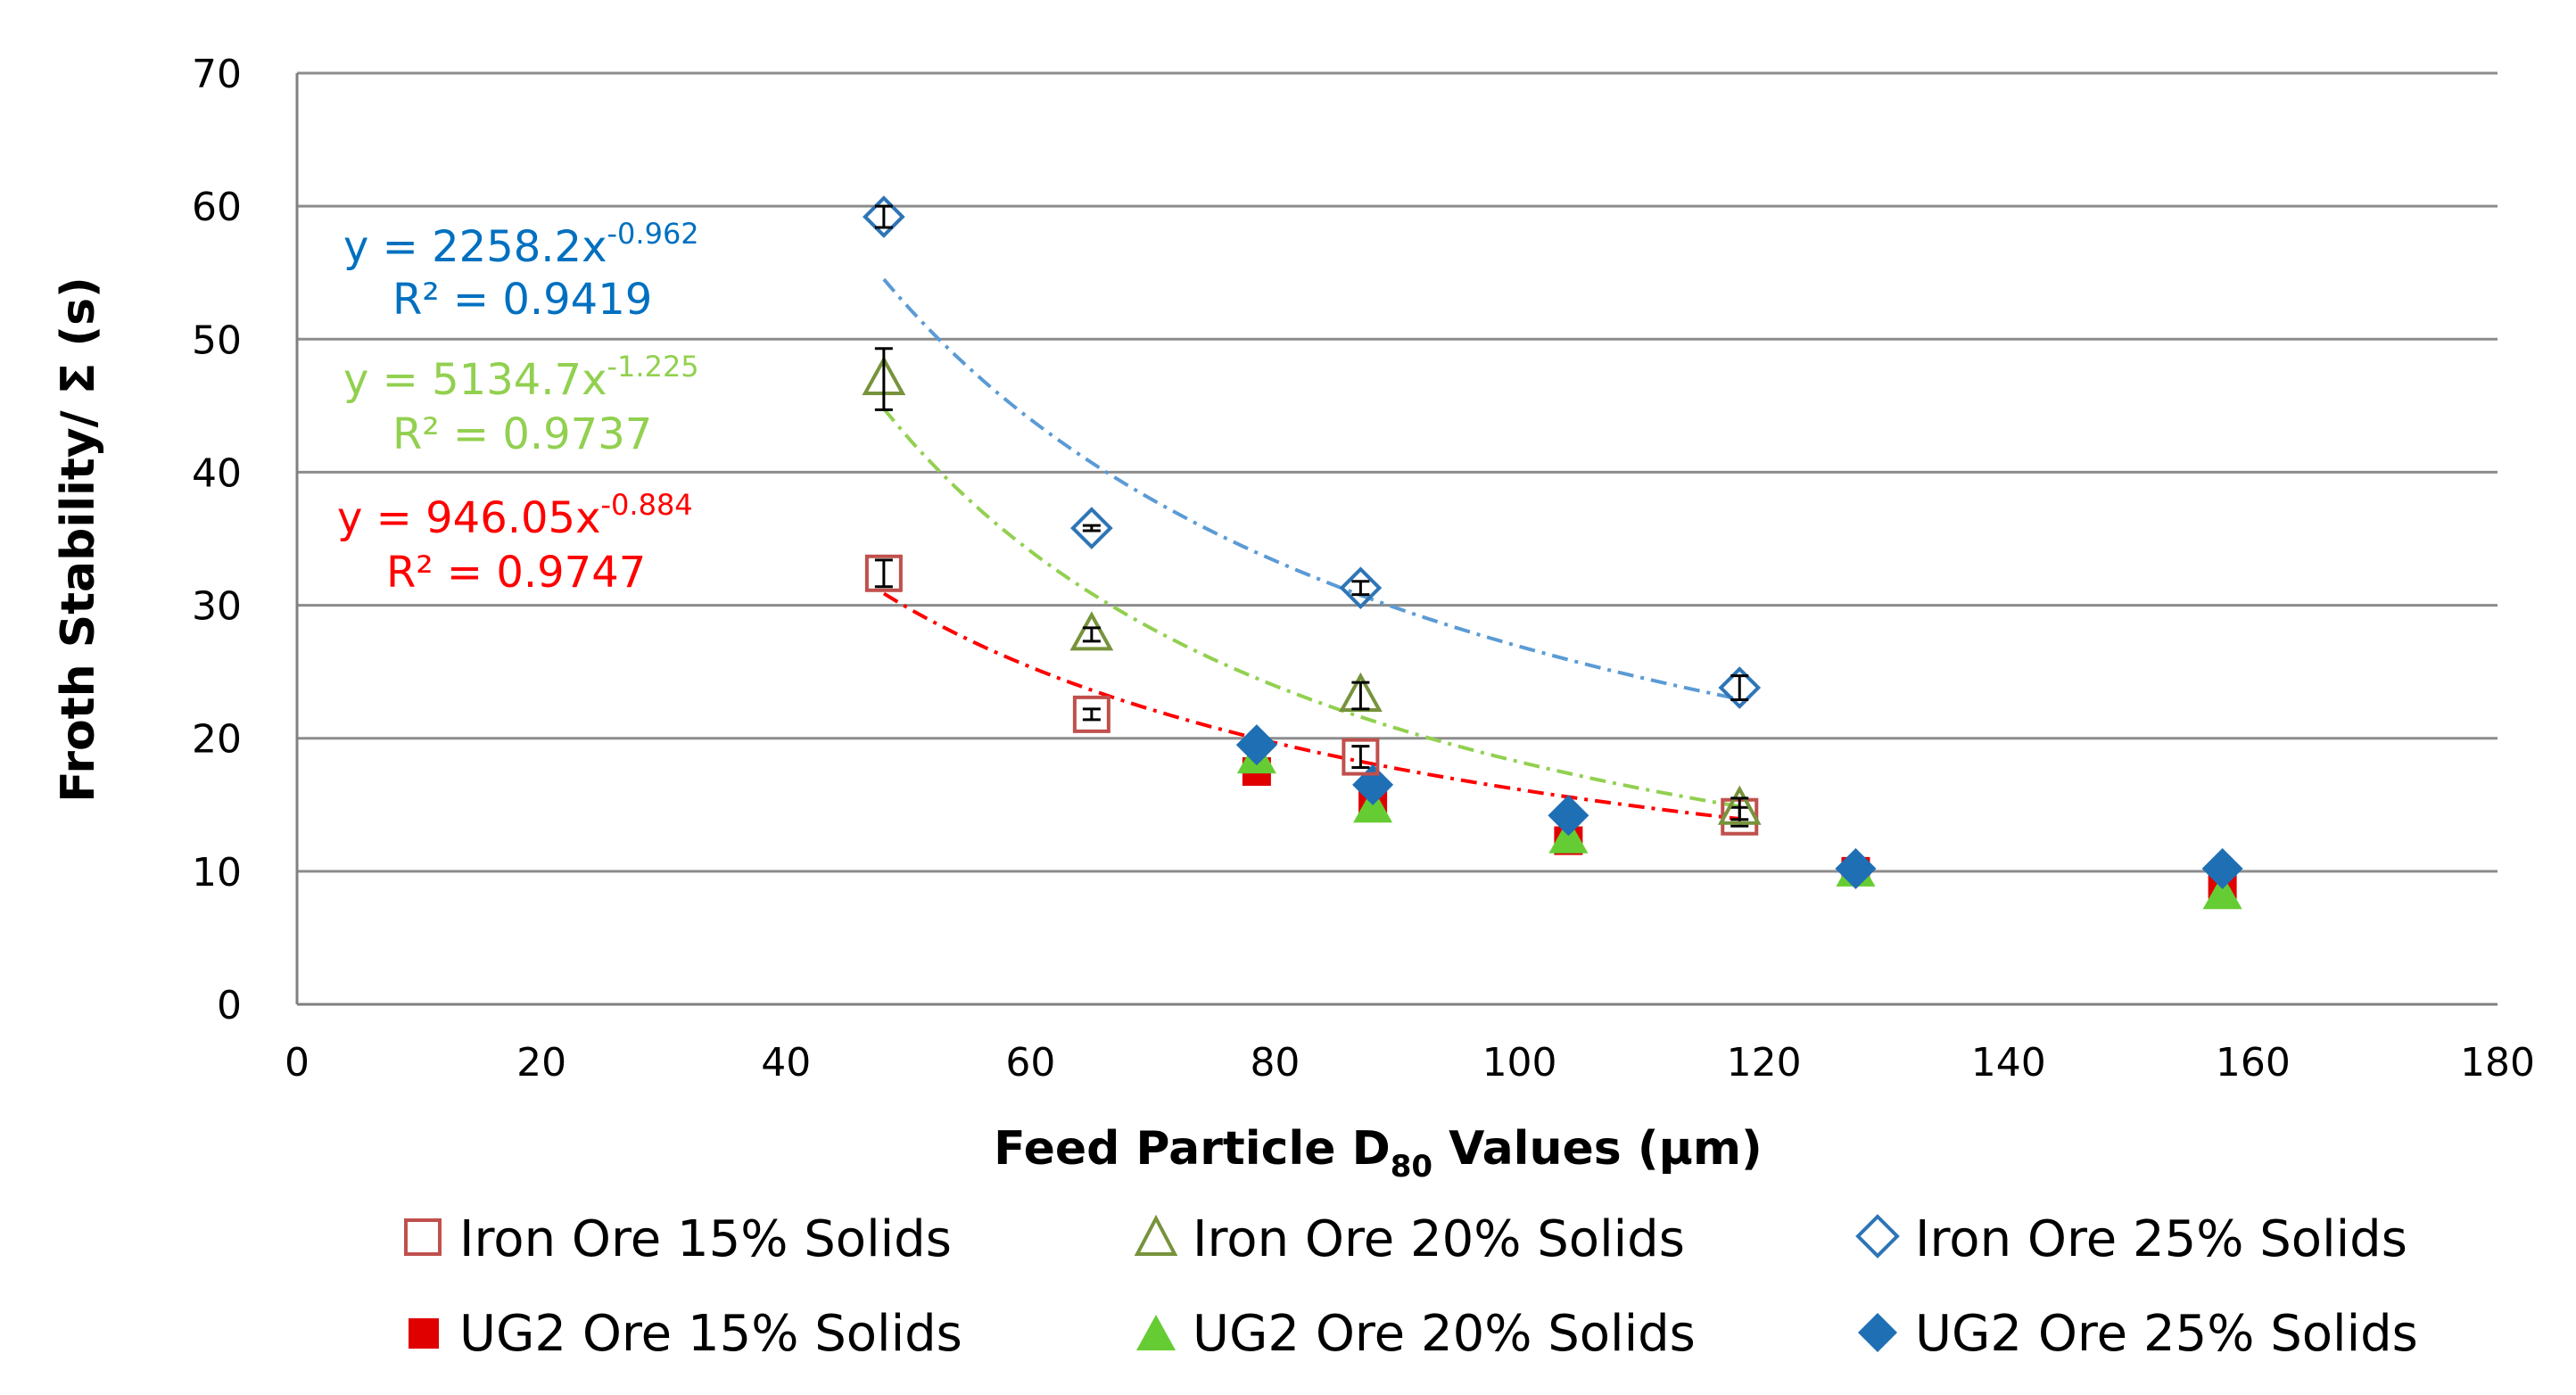 The width and height of the screenshot is (2576, 1395). What do you see at coordinates (711, 1334) in the screenshot?
I see `legend-label: UG2 Ore 15% Solids` at bounding box center [711, 1334].